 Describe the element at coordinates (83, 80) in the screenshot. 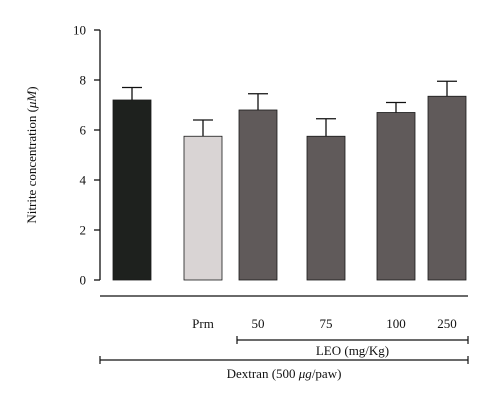

I see `y-tick-label: 8` at that location.